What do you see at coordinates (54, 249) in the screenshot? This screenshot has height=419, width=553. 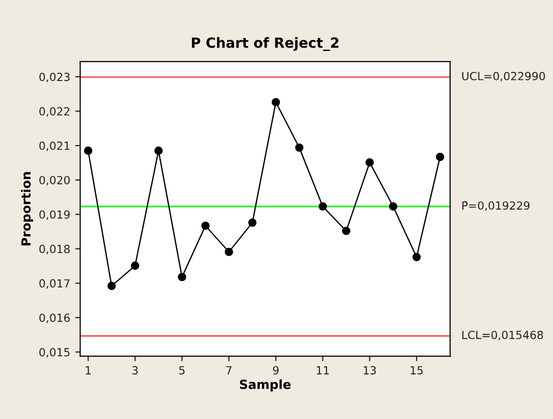 I see `y-tick-label: 0,018` at bounding box center [54, 249].